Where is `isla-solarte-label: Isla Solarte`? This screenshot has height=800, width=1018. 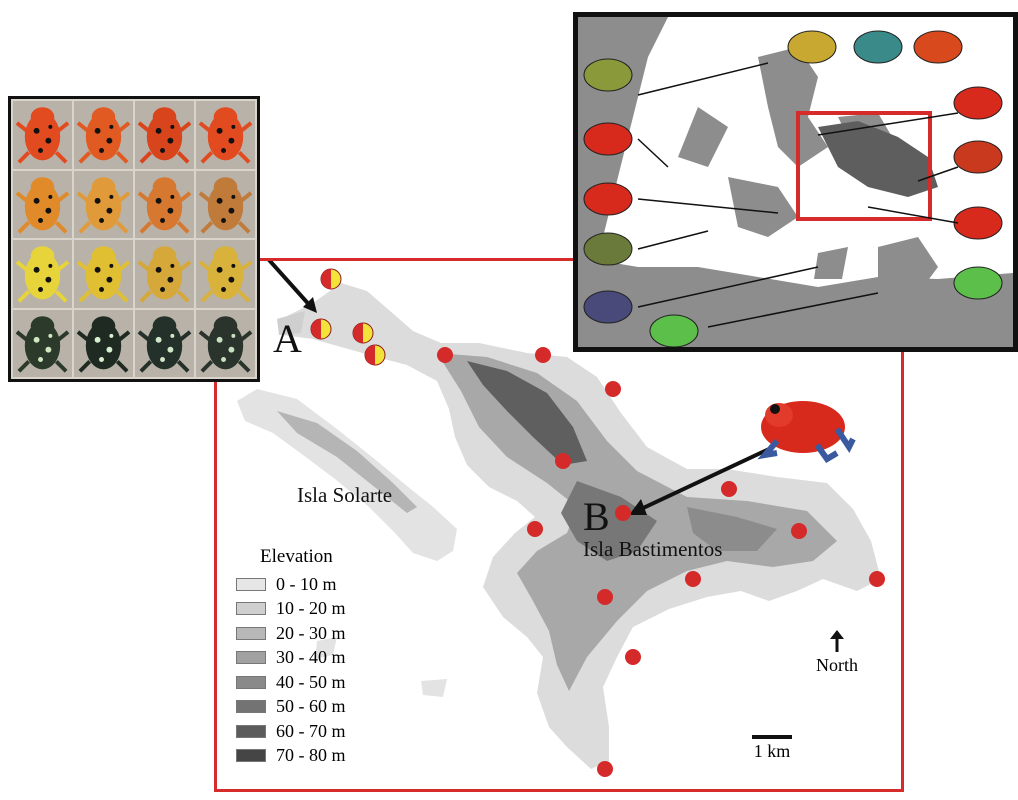
isla-solarte-label: Isla Solarte is located at coordinates (345, 495).